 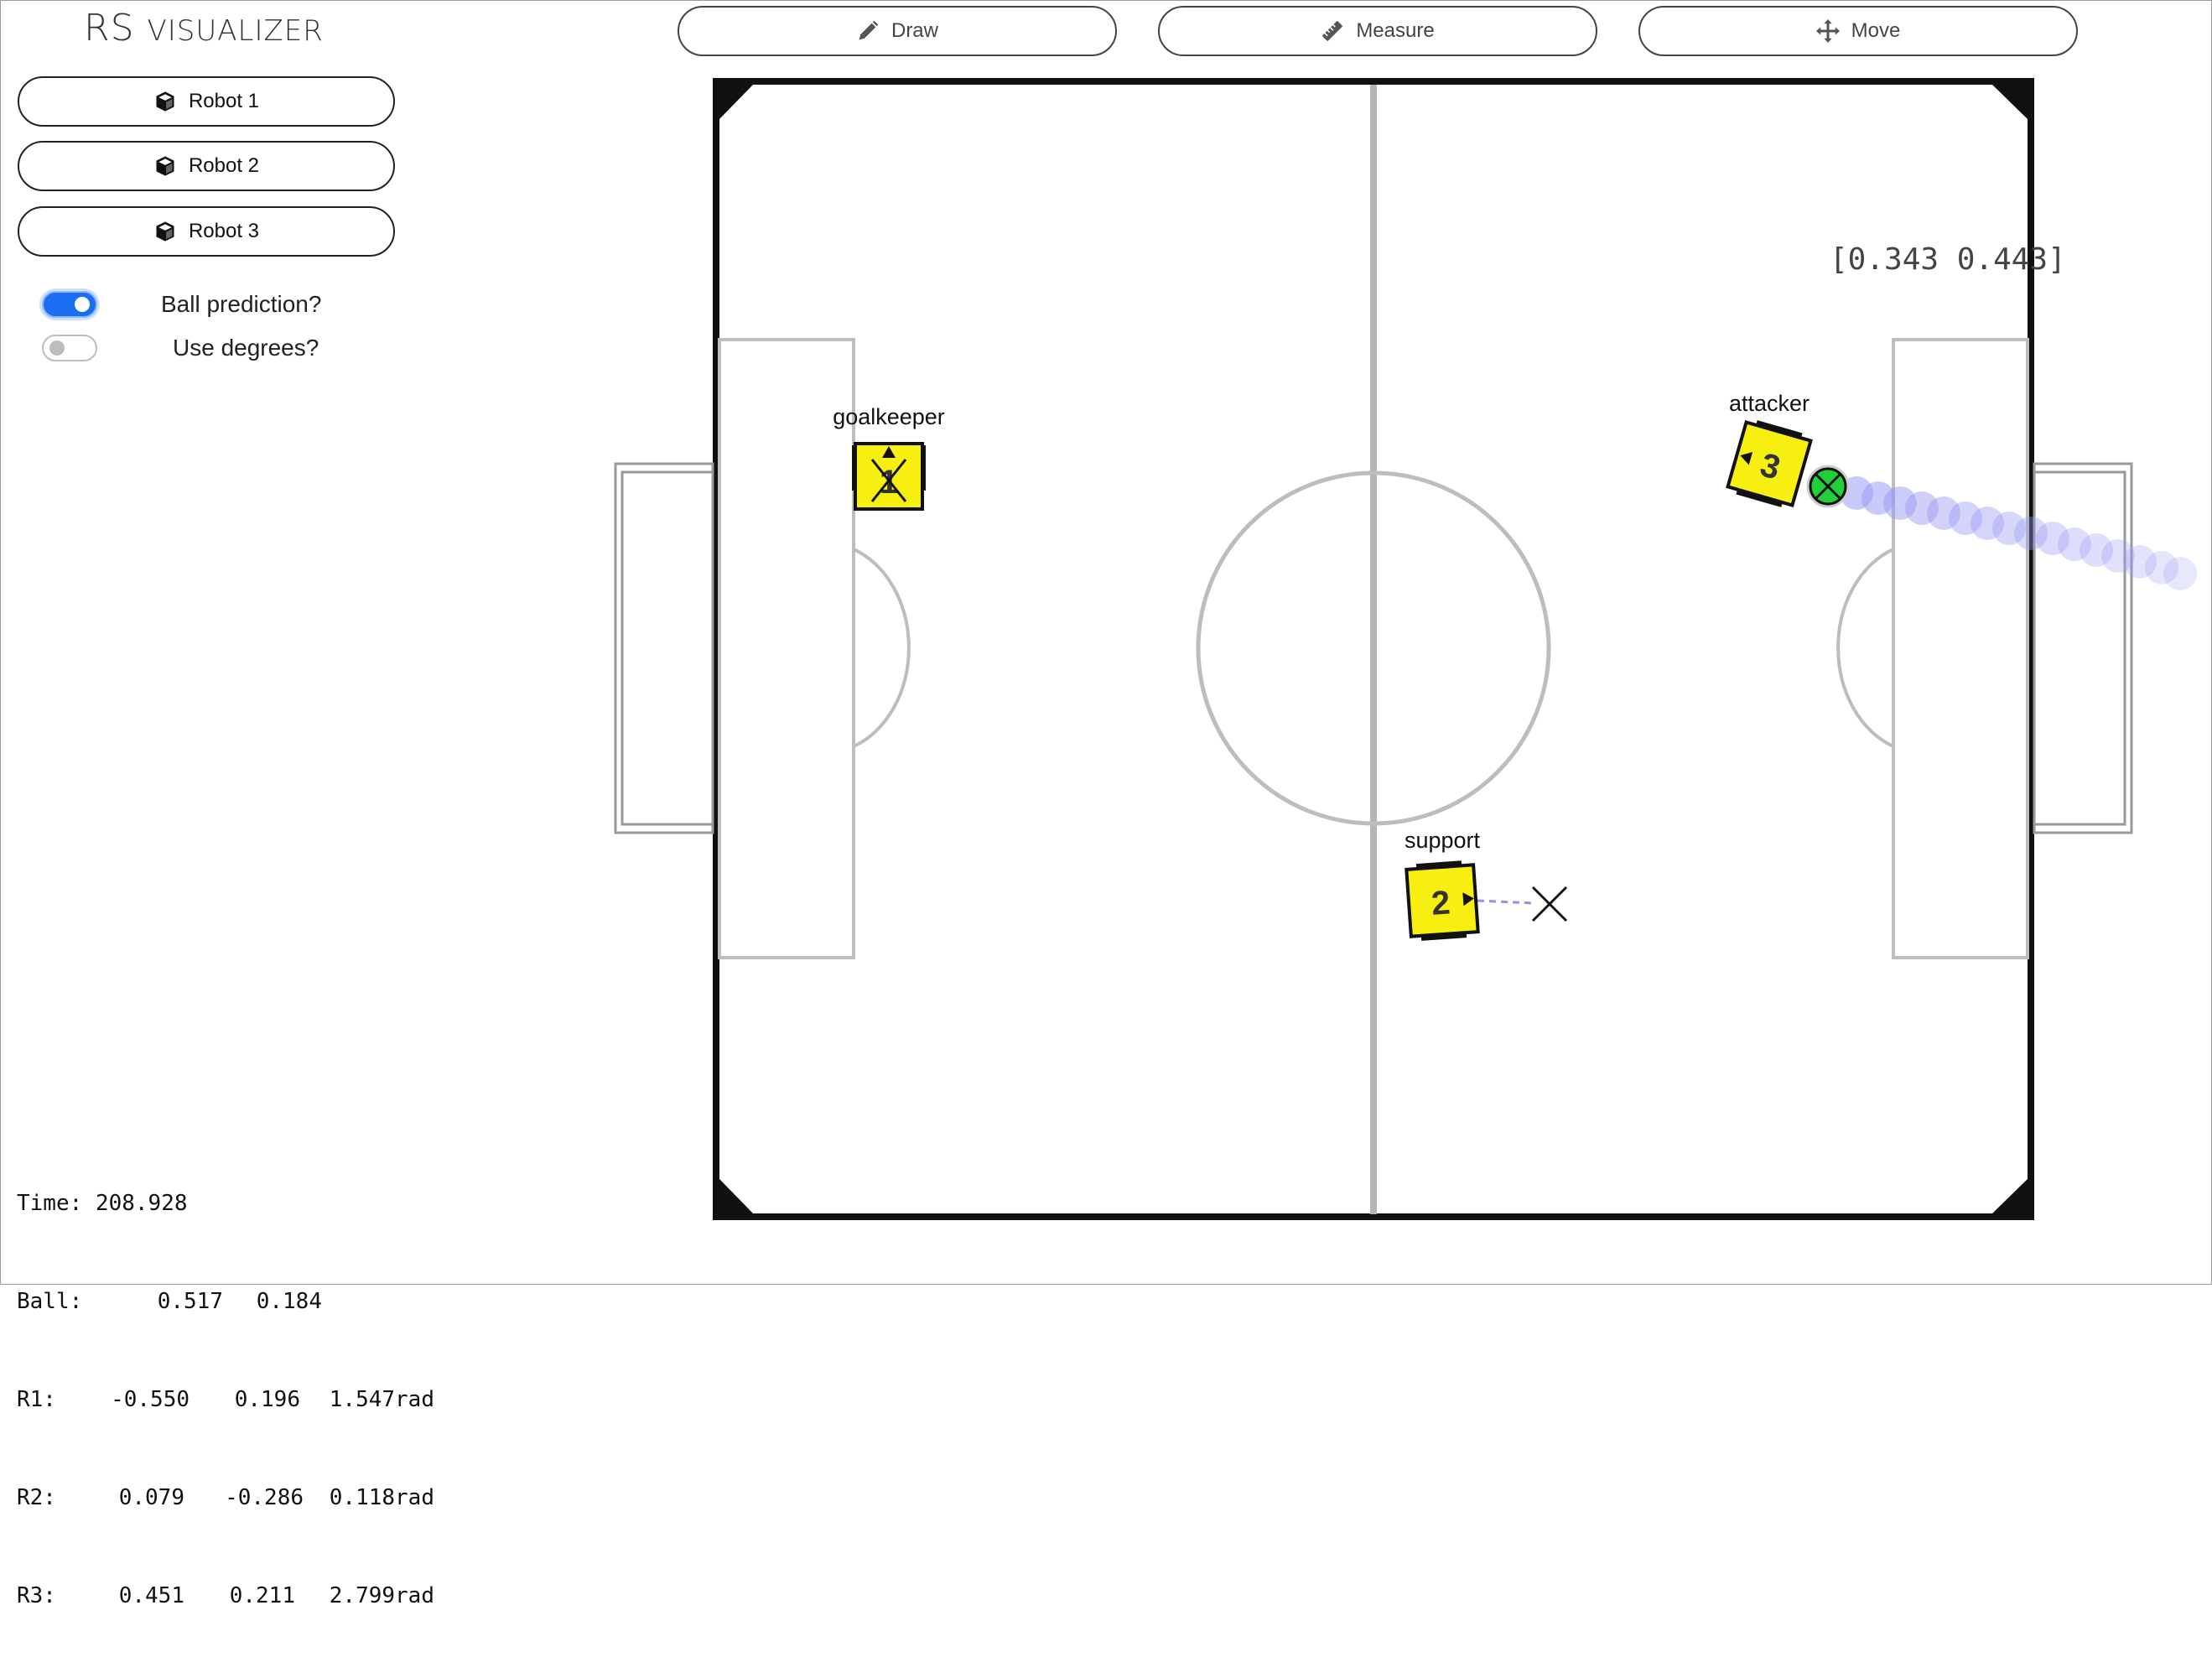 I want to click on move-label: Move, so click(x=1876, y=30).